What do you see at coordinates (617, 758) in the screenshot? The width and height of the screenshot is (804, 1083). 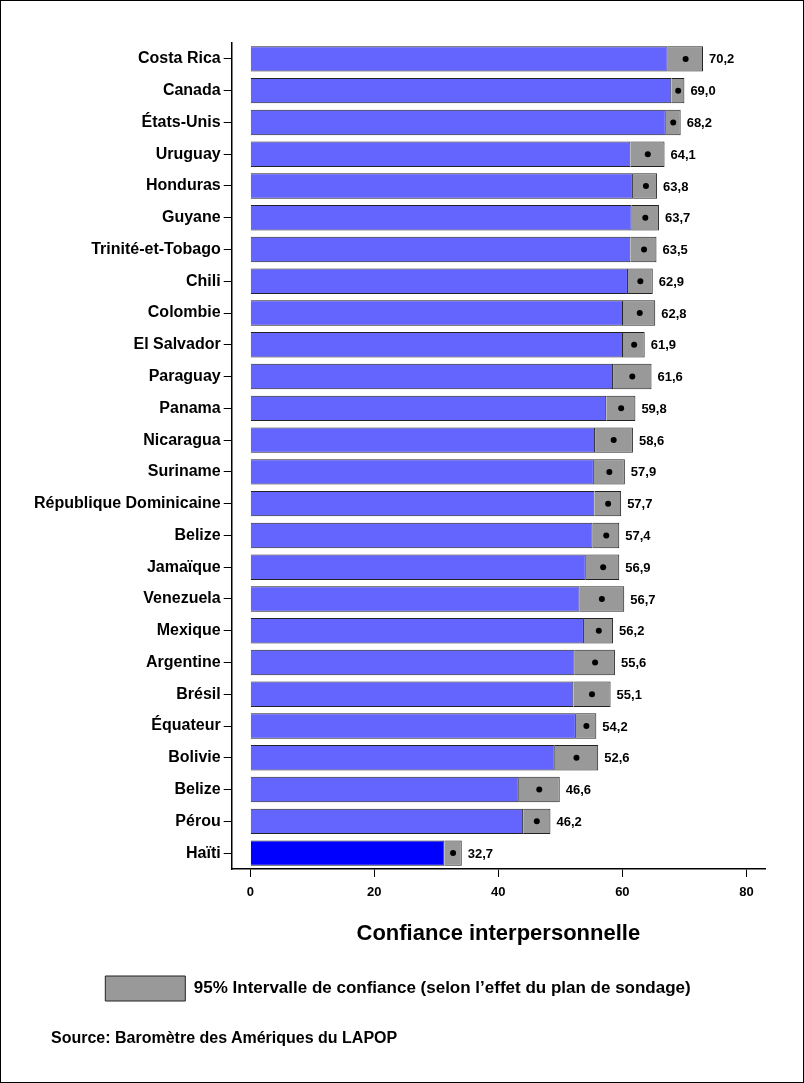 I see `data-label: 52,6` at bounding box center [617, 758].